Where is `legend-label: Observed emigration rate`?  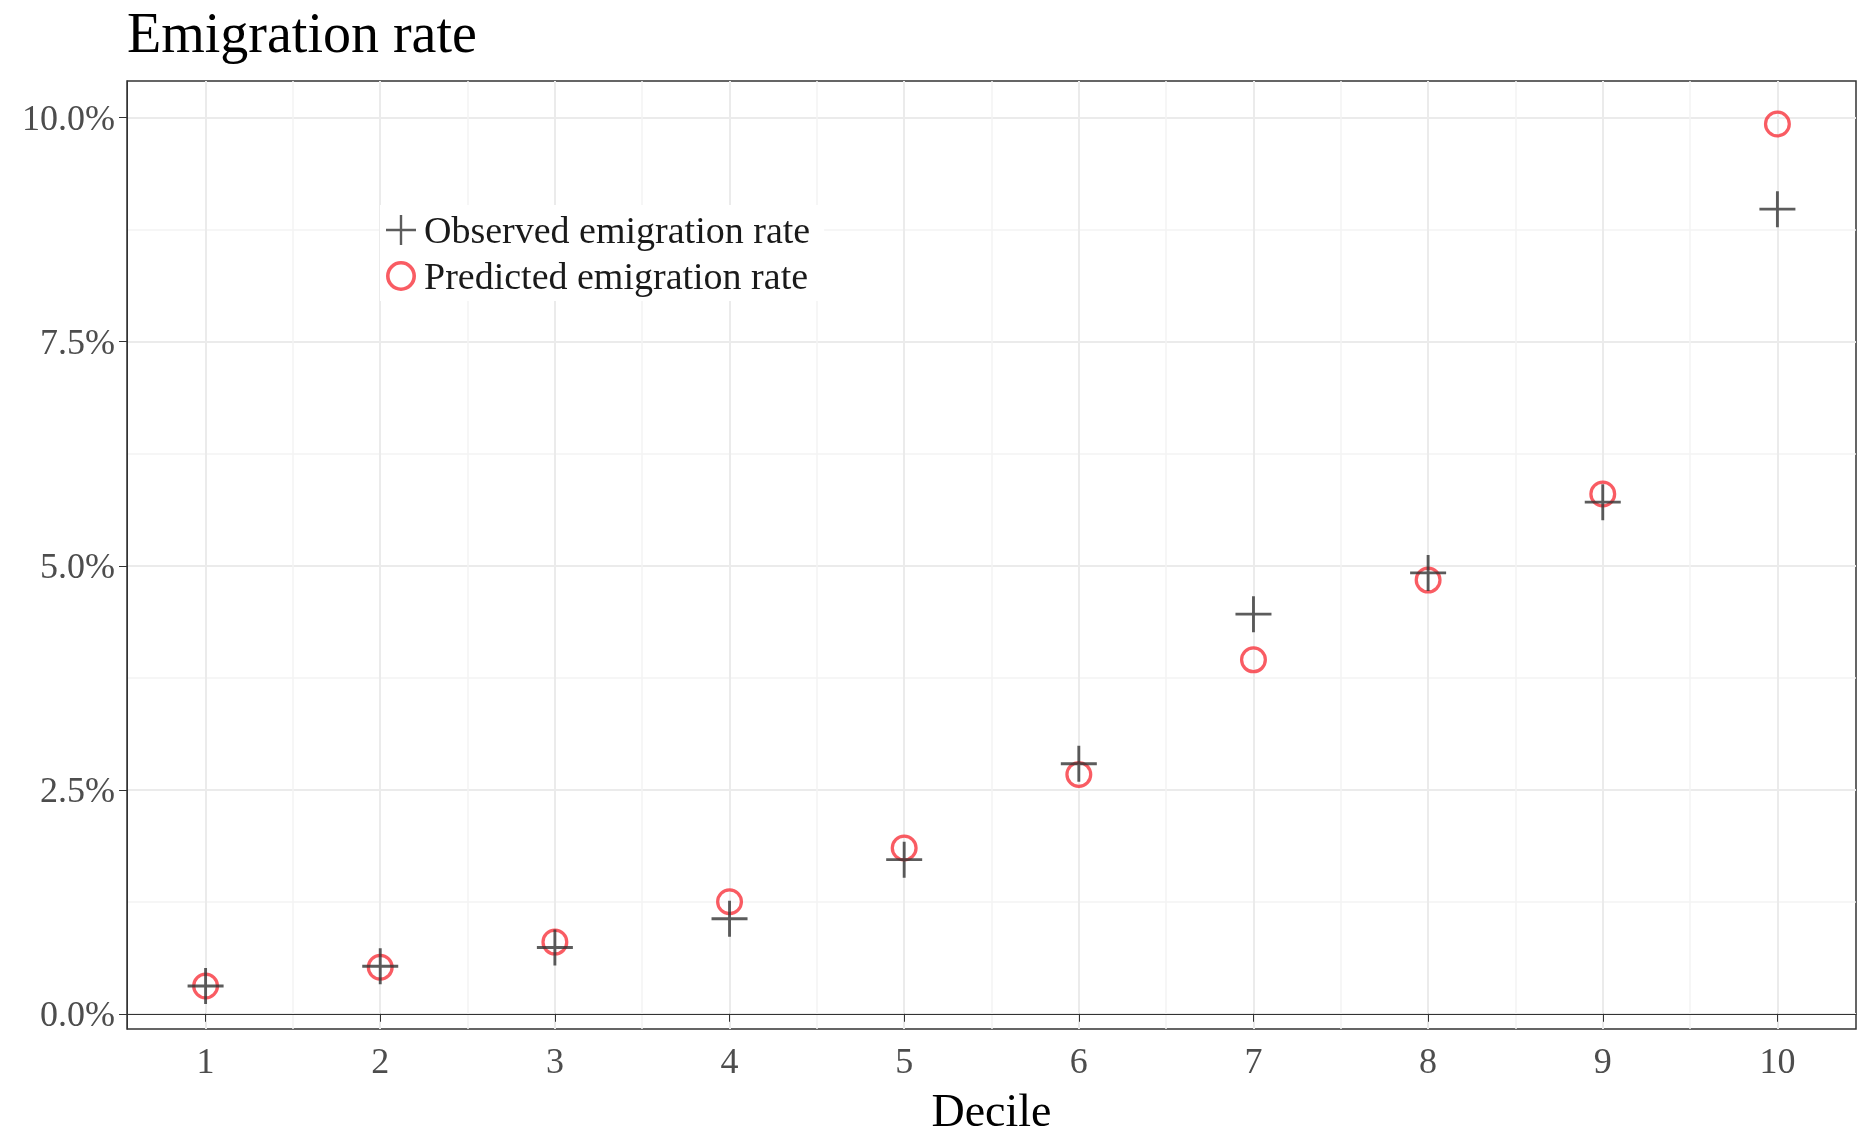
legend-label: Observed emigration rate is located at coordinates (617, 230).